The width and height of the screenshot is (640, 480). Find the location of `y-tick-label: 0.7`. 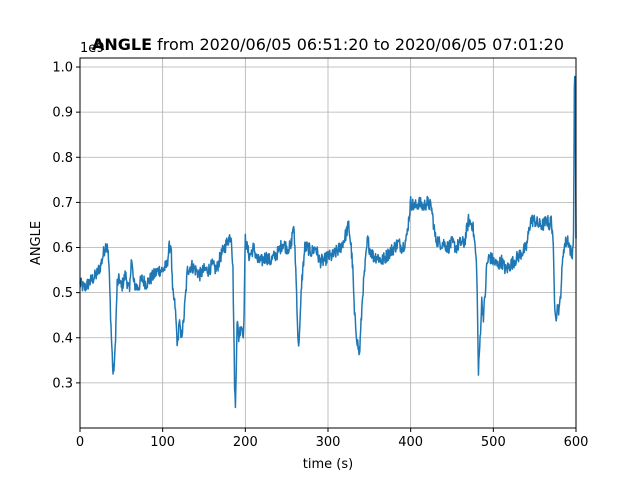

y-tick-label: 0.7 is located at coordinates (62, 203).